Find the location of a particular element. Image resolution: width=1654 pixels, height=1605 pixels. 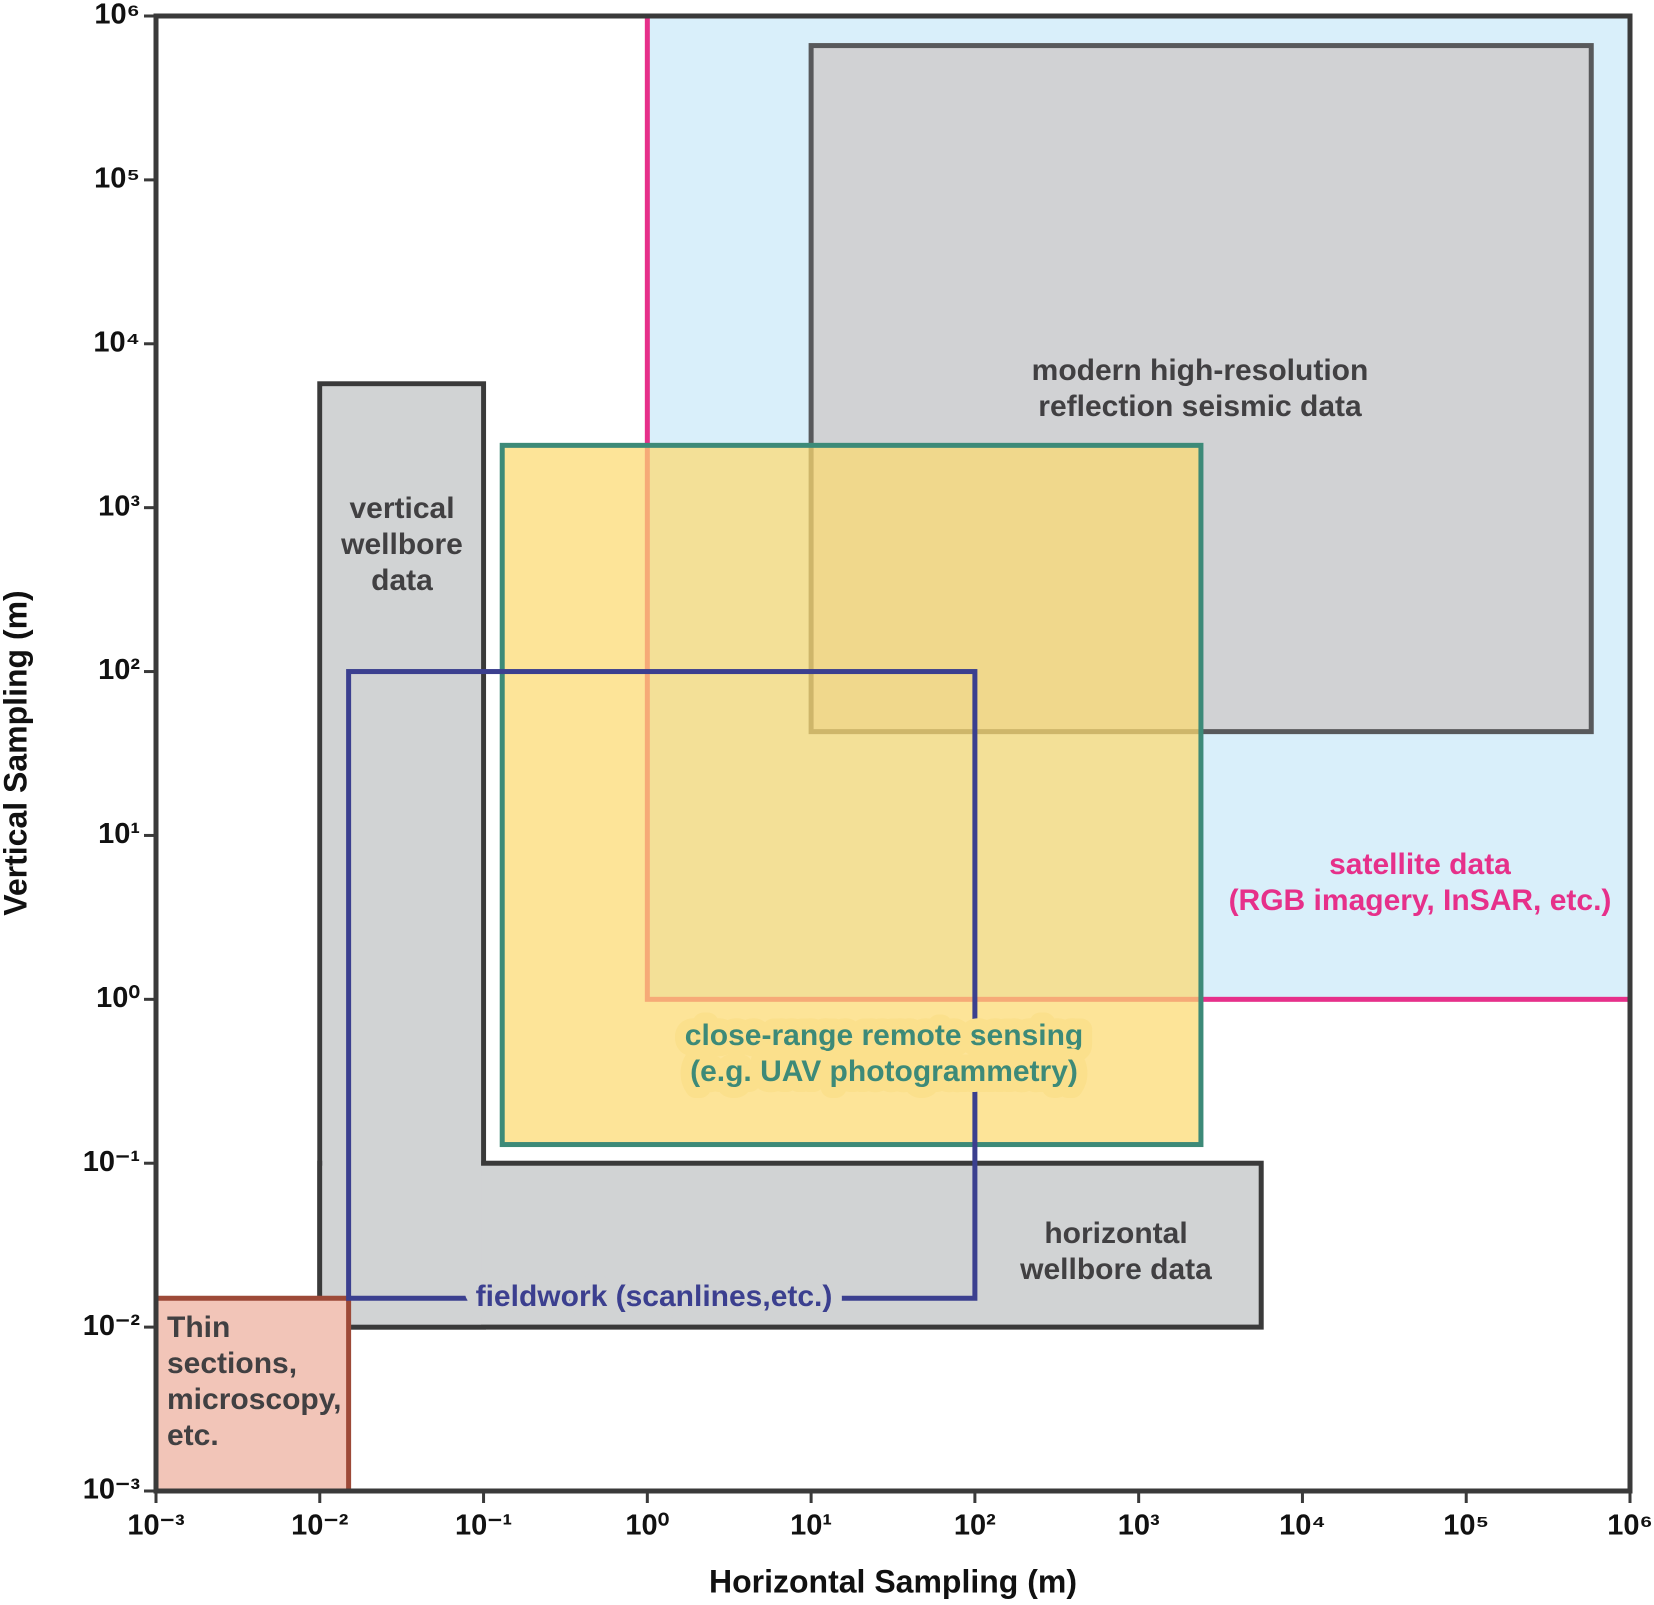

region-label: etc. is located at coordinates (193, 1435).